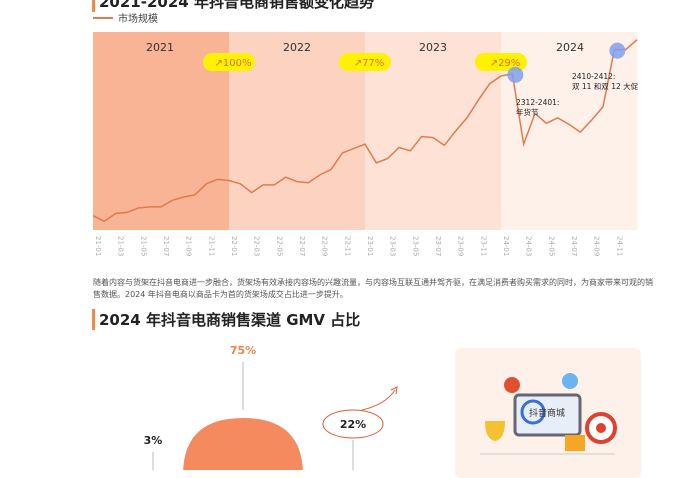  Describe the element at coordinates (302, 246) in the screenshot. I see `tick-label: 22-07` at that location.